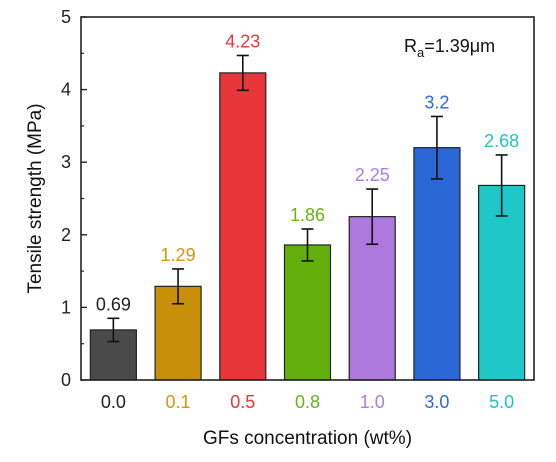  Describe the element at coordinates (242, 41) in the screenshot. I see `data-label-0.5: 4.23` at that location.